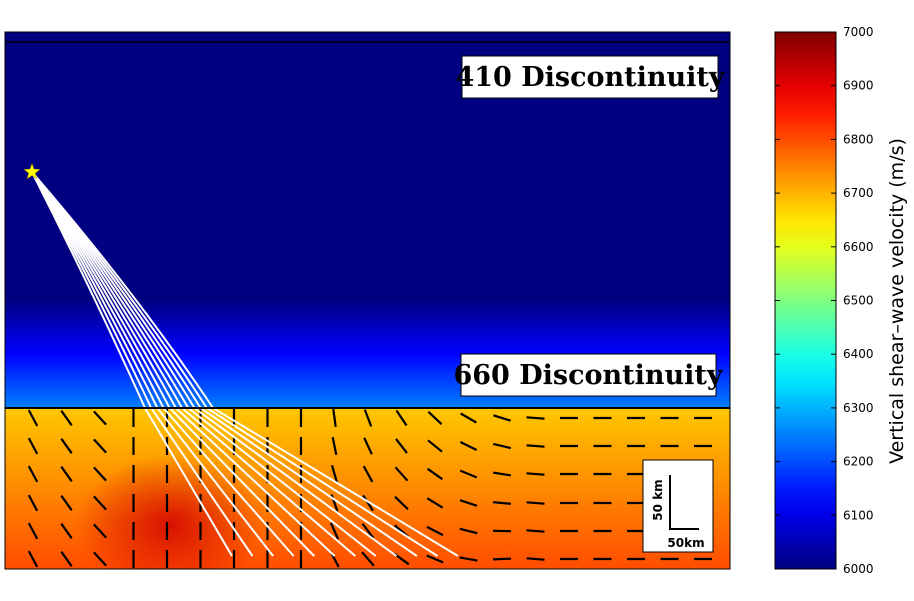 This screenshot has height=601, width=914. What do you see at coordinates (858, 247) in the screenshot?
I see `colorbar-tick-label: 6600` at bounding box center [858, 247].